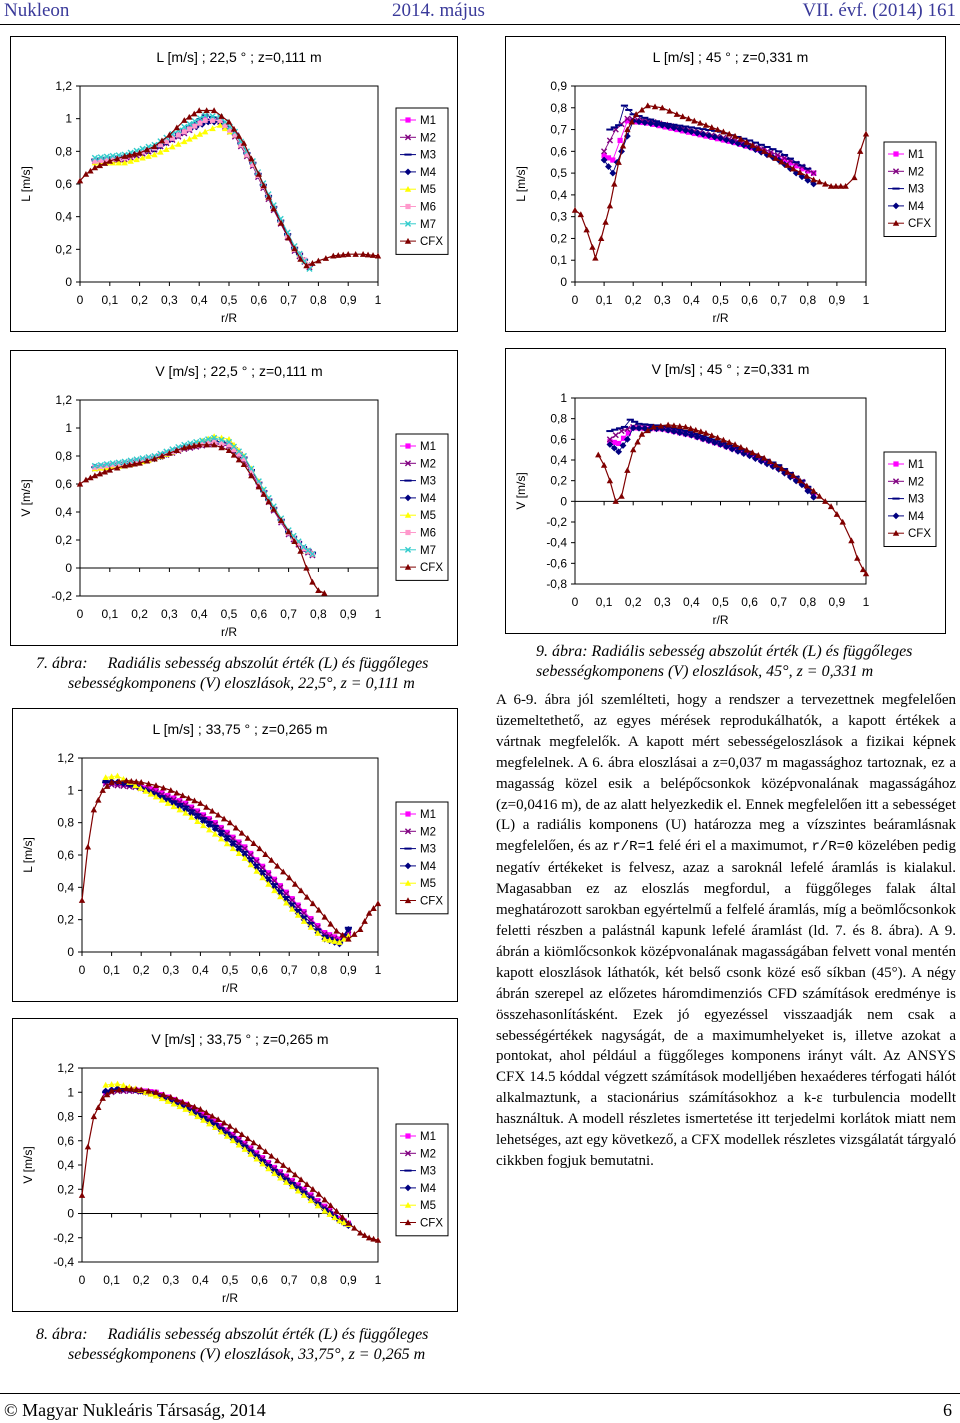 The image size is (960, 1423). What do you see at coordinates (916, 155) in the screenshot?
I see `legend-label: M1` at bounding box center [916, 155].